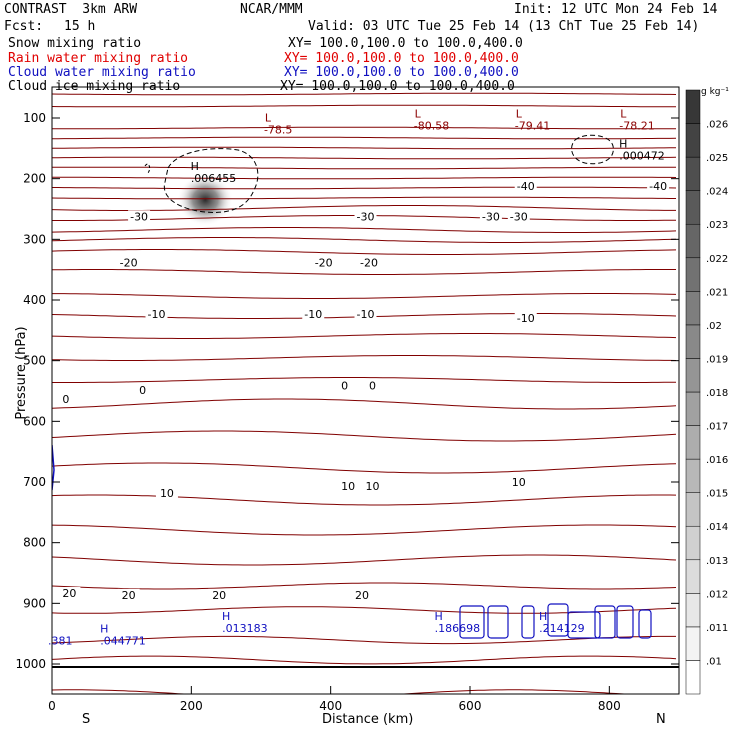 The width and height of the screenshot is (740, 740). I want to click on model-title: CONTRAST 3km ARW, so click(71, 9).